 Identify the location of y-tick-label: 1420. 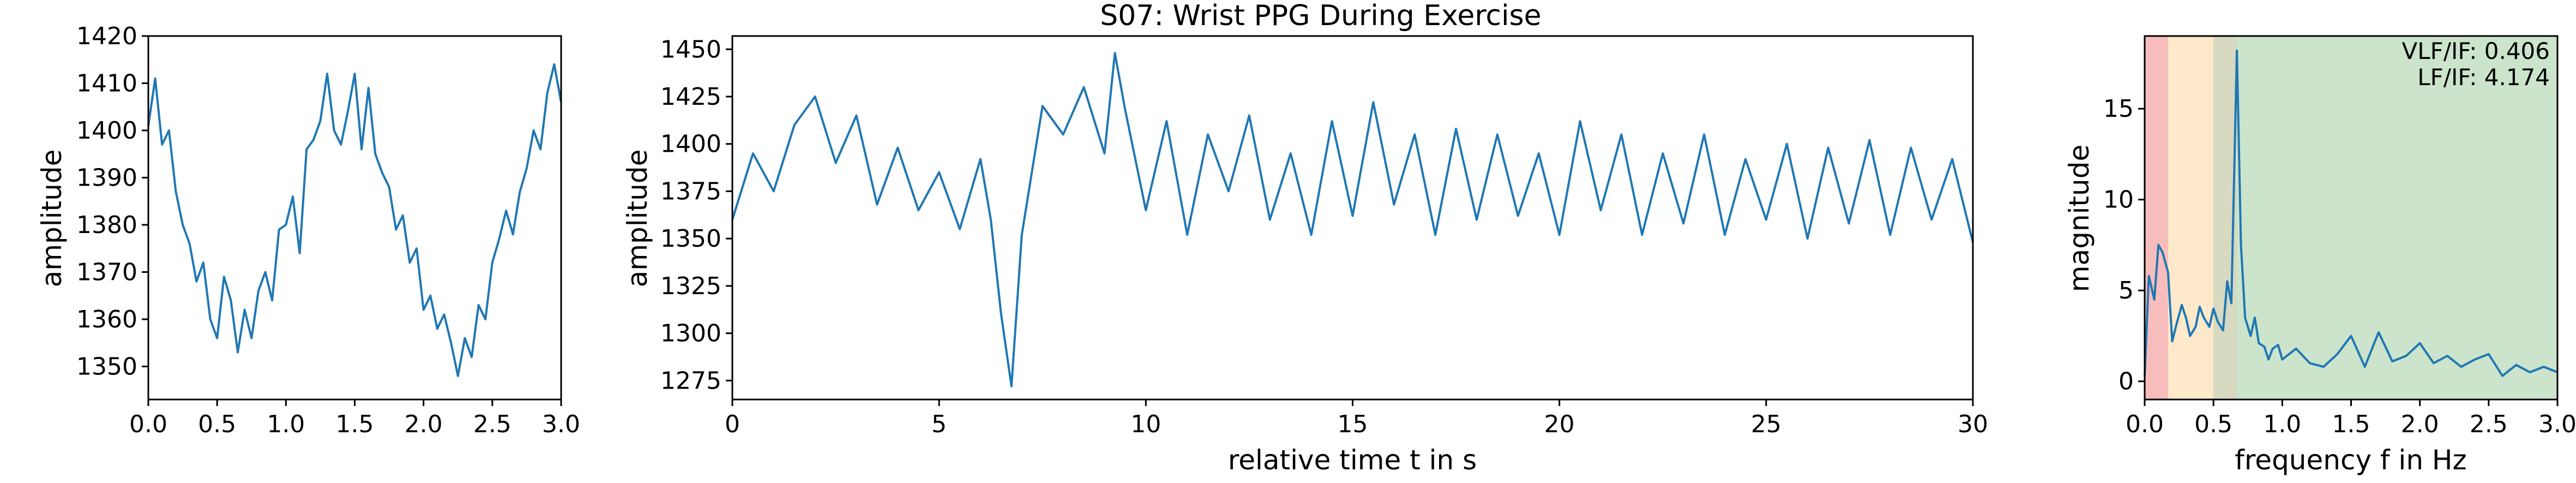
(106, 36).